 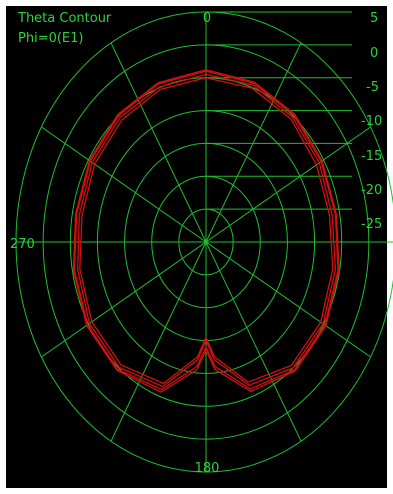 What do you see at coordinates (22, 244) in the screenshot?
I see `angle-label-270: 270` at bounding box center [22, 244].